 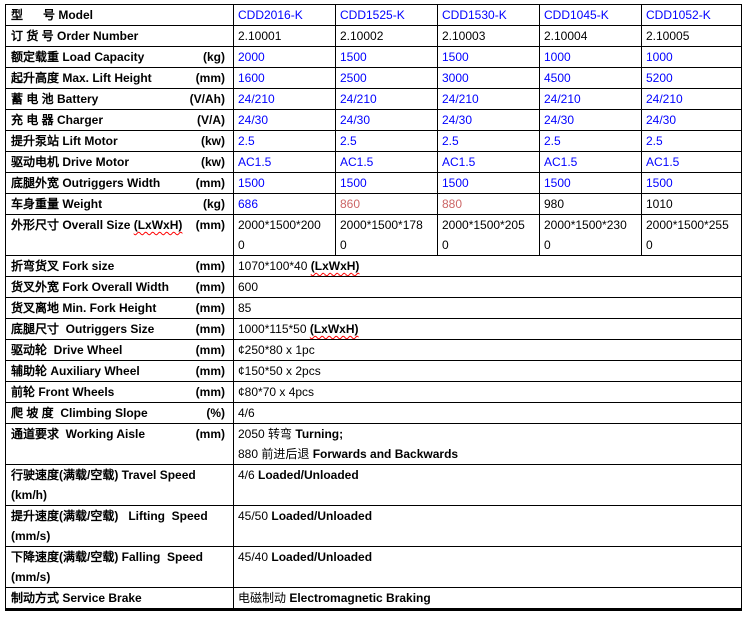 I want to click on value-part: 1000, so click(x=557, y=57).